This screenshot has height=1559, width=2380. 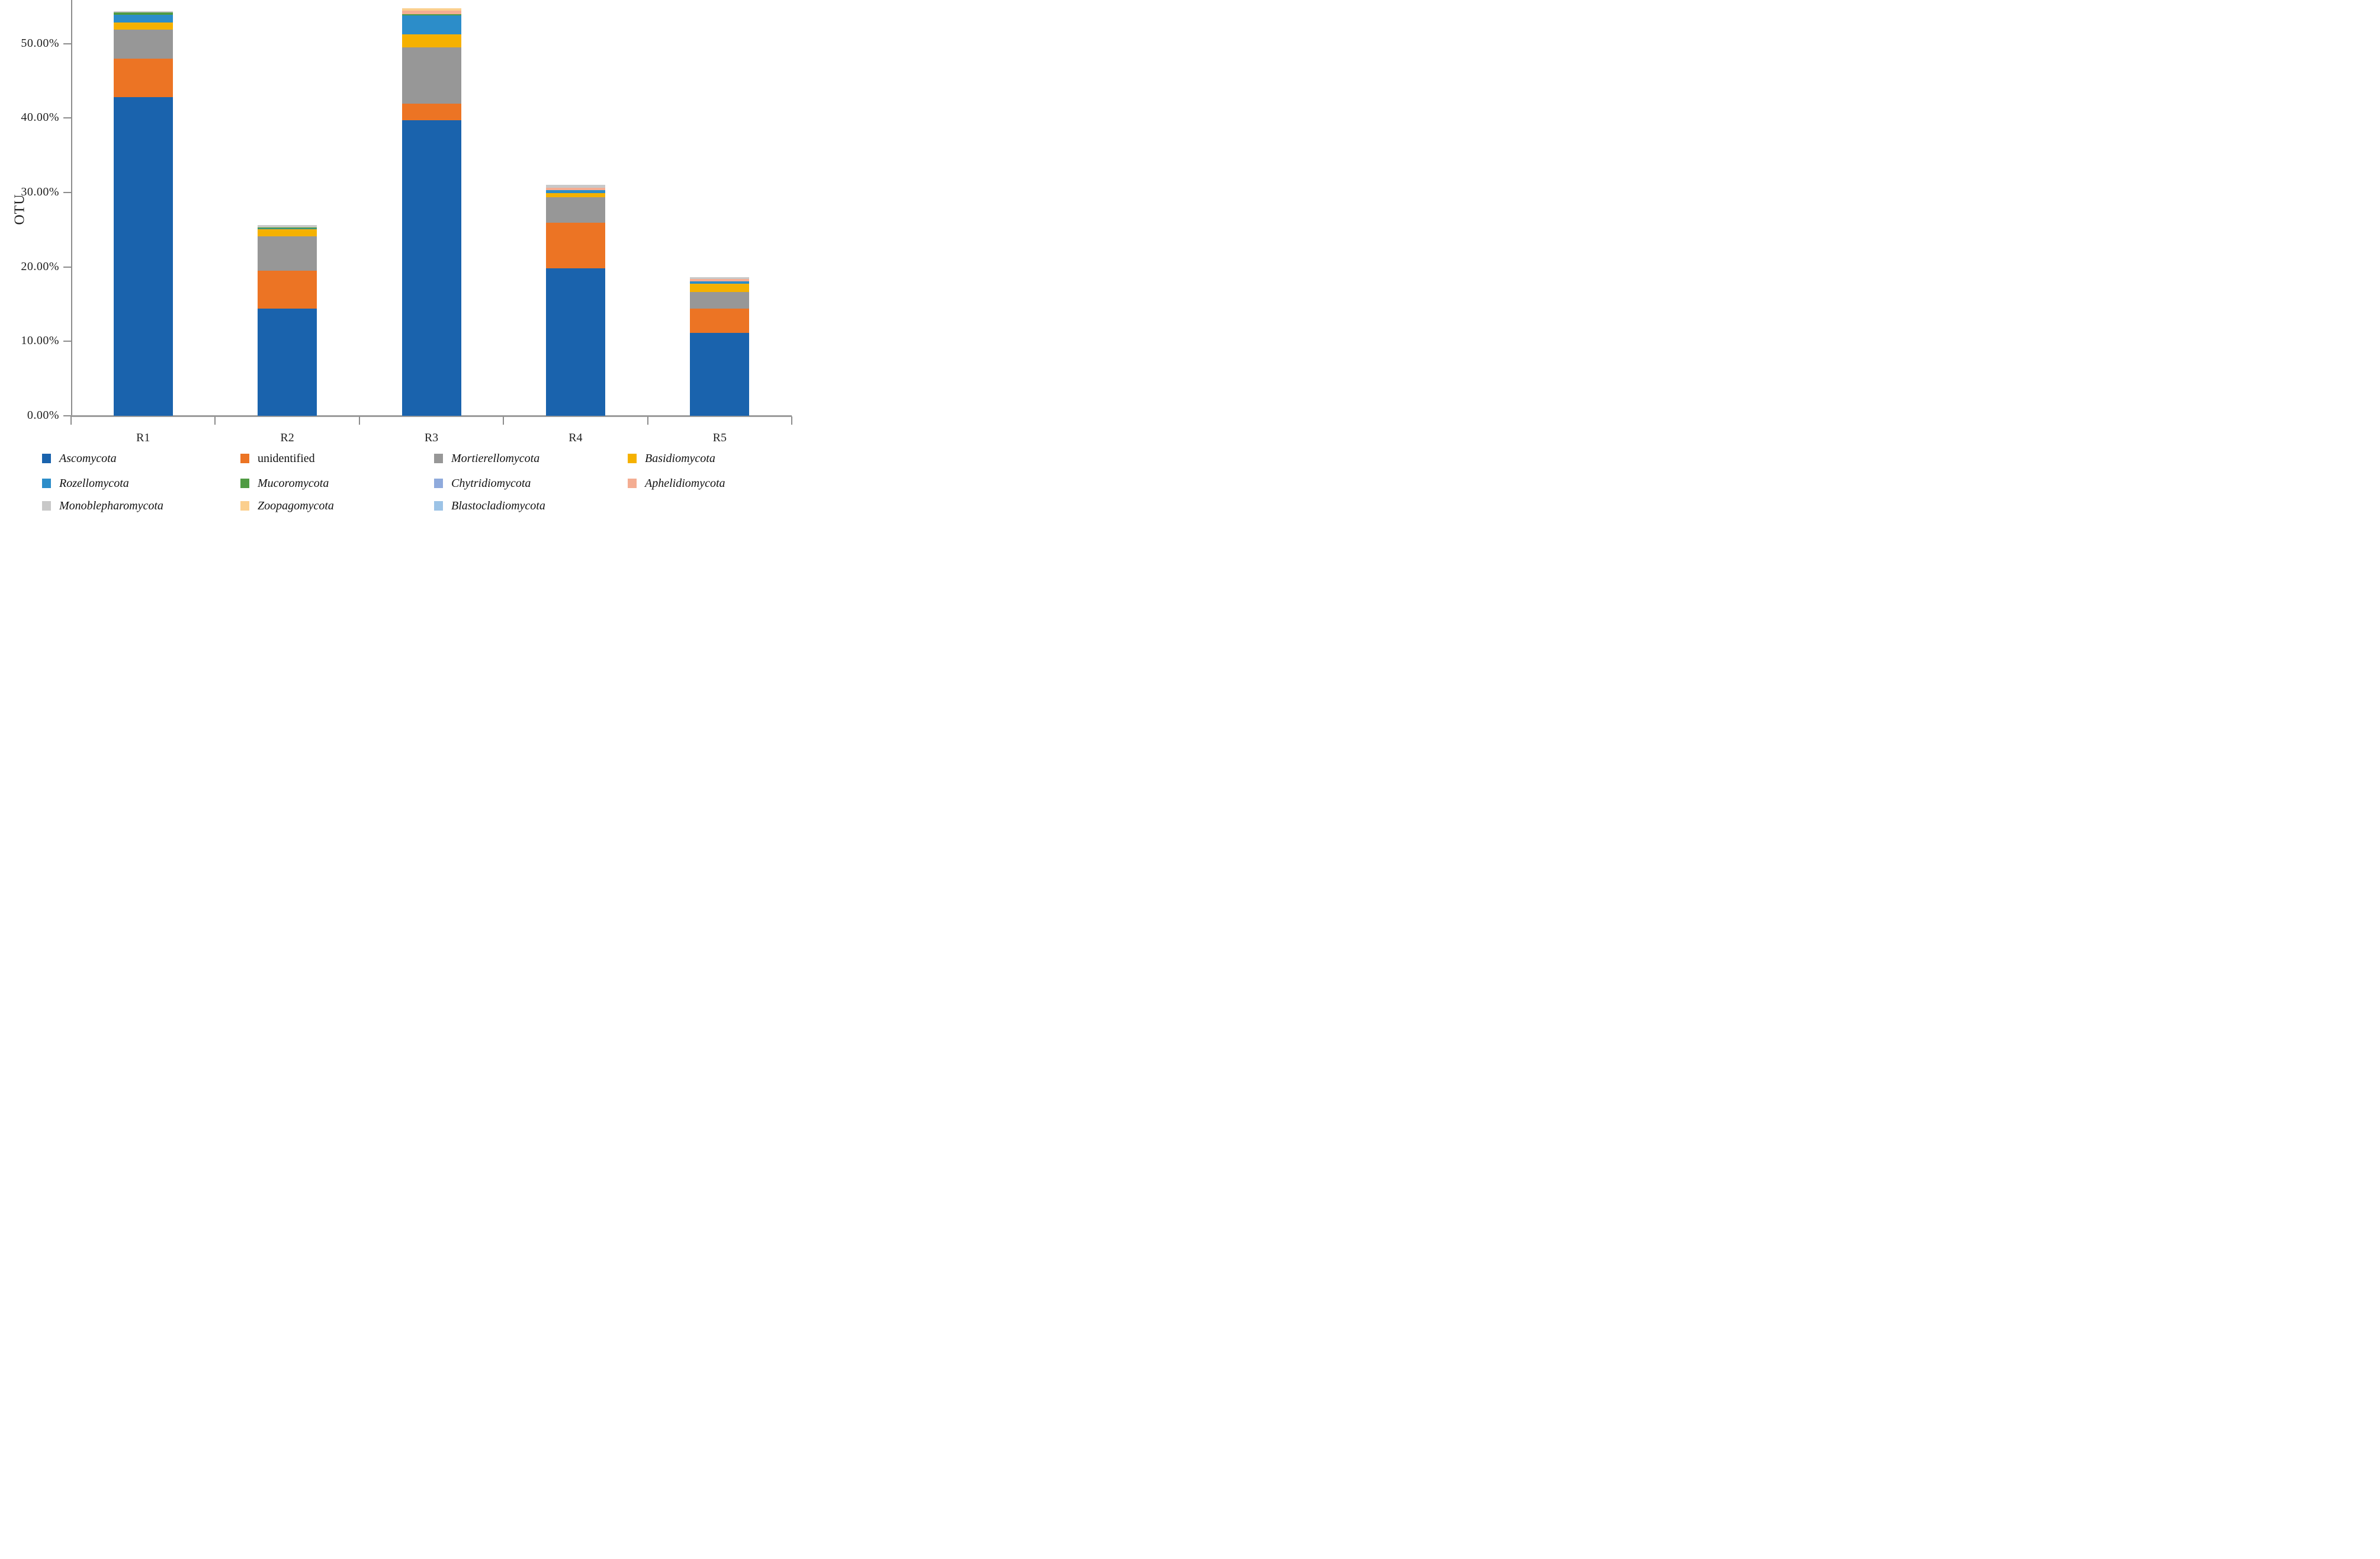 What do you see at coordinates (72, 208) in the screenshot?
I see `y-axis-line` at bounding box center [72, 208].